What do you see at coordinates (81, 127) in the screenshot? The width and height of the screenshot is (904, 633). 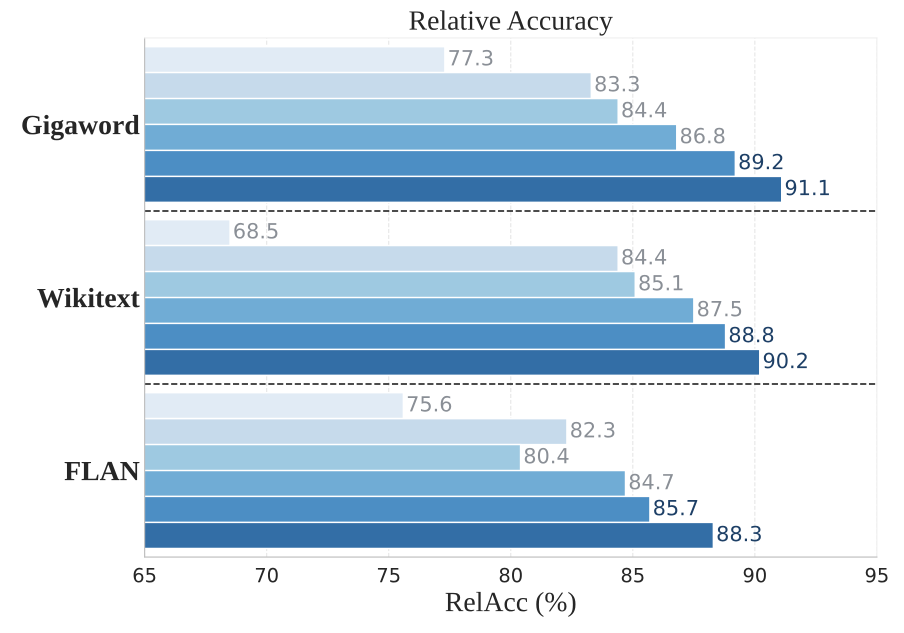 I see `y-tick-label: Gigaword` at bounding box center [81, 127].